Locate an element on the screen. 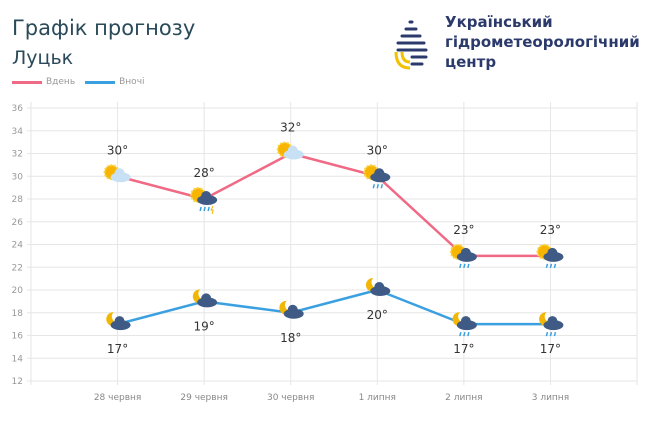  sun-thunderstorm-icon is located at coordinates (204, 201).